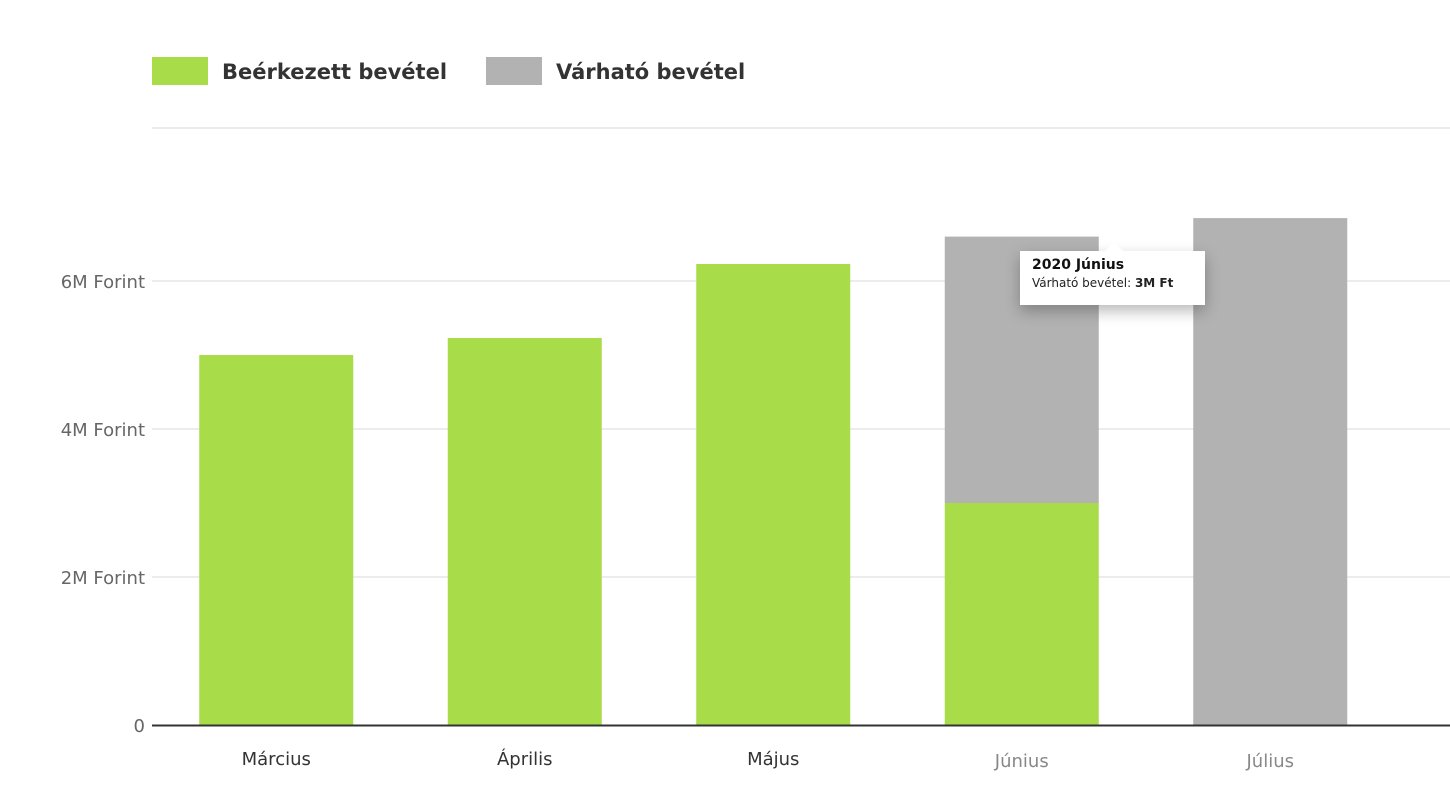 The height and width of the screenshot is (807, 1450). I want to click on y-tick-label: 6M Forint, so click(103, 282).